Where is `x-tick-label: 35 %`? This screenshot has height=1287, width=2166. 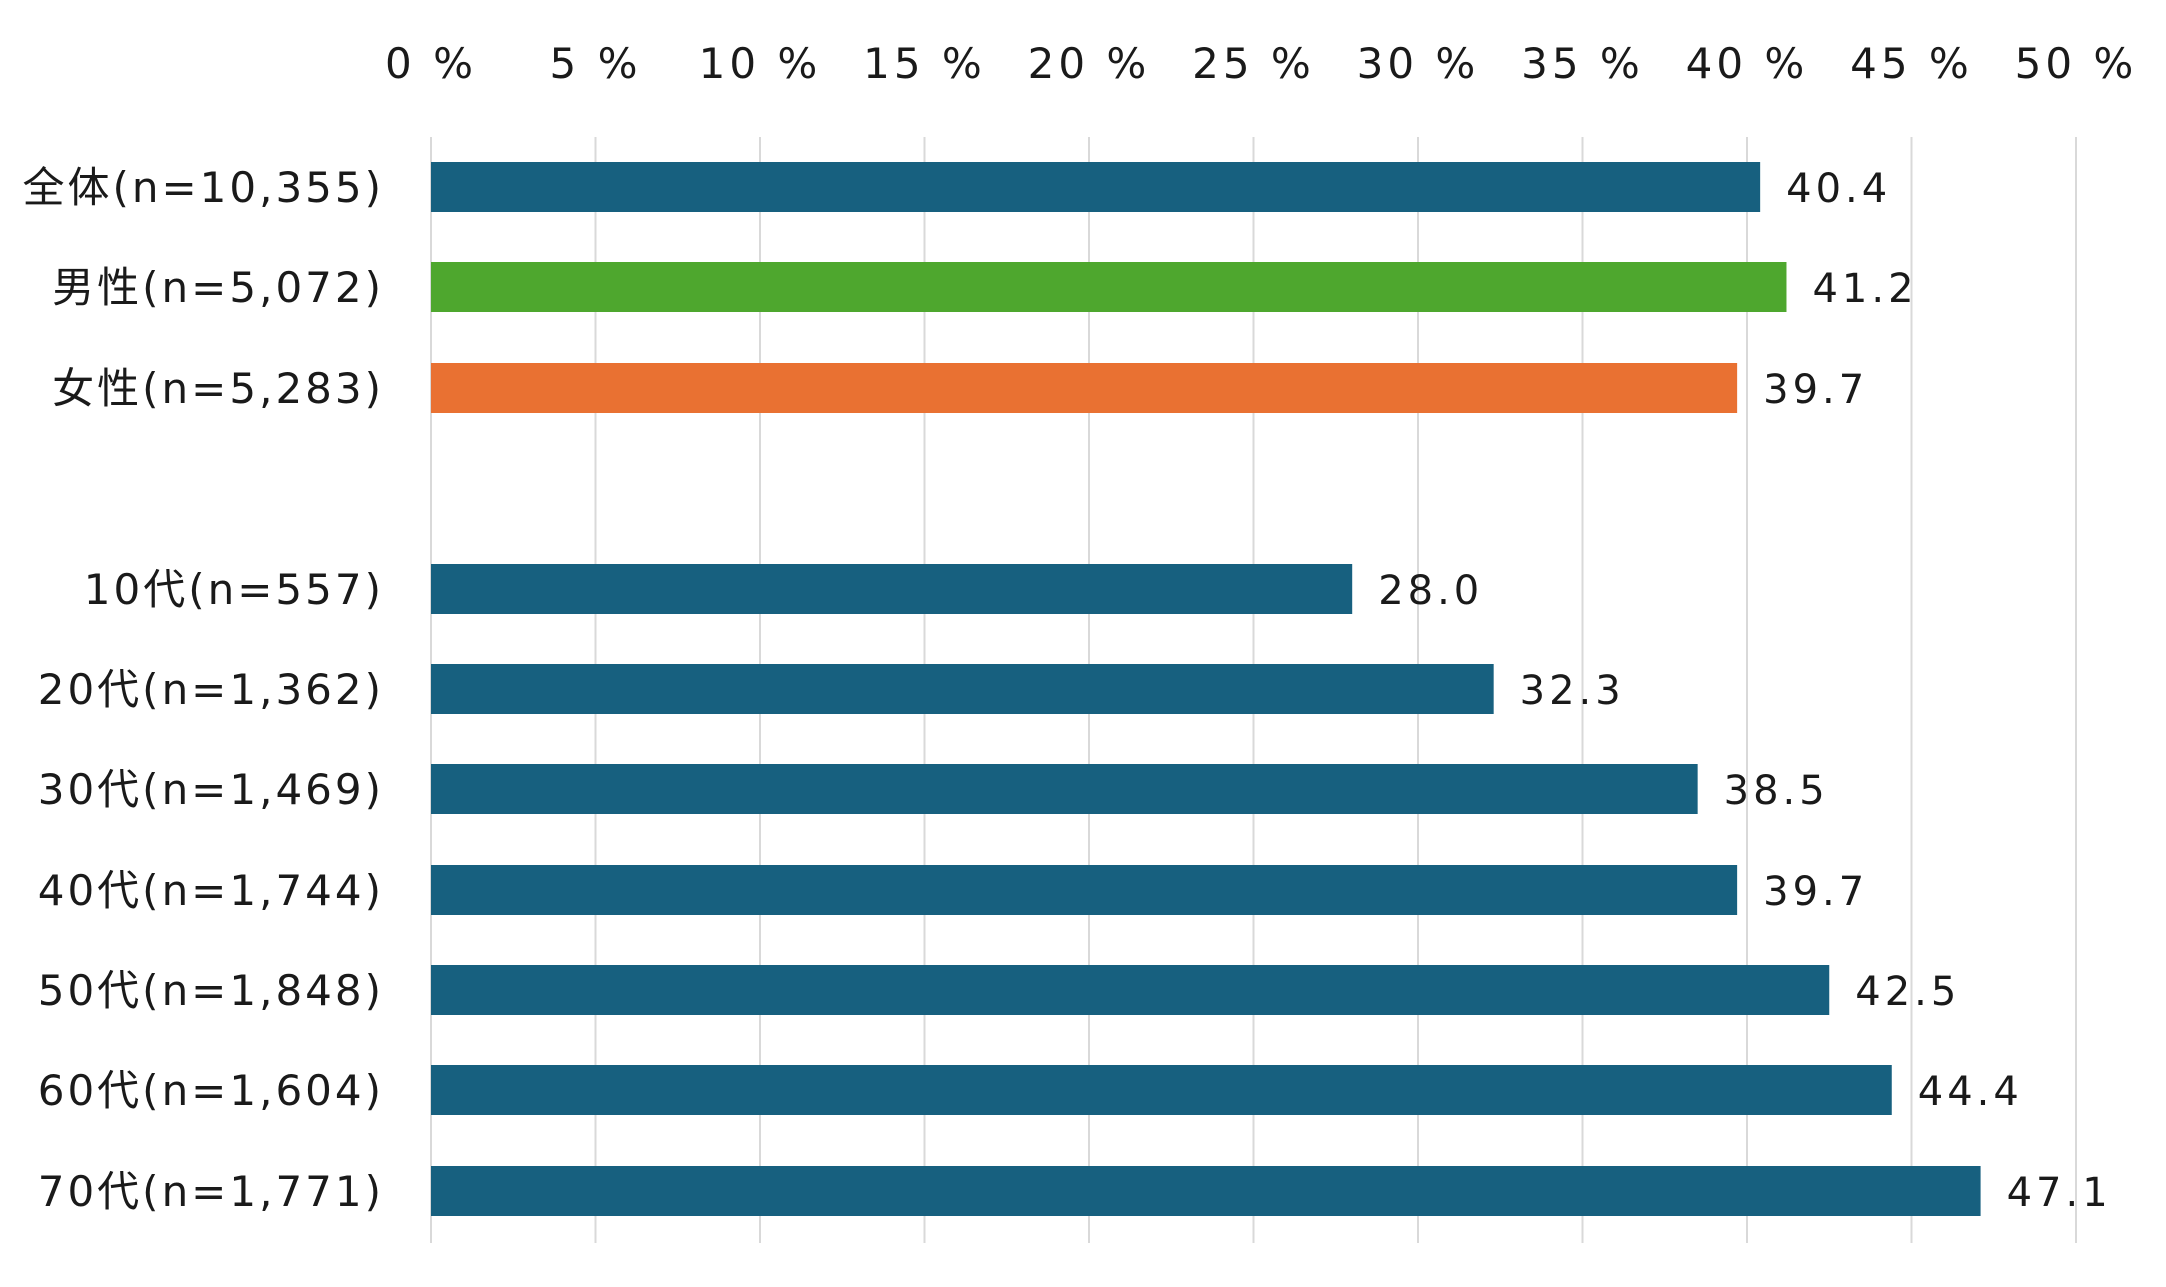 x-tick-label: 35 % is located at coordinates (1582, 63).